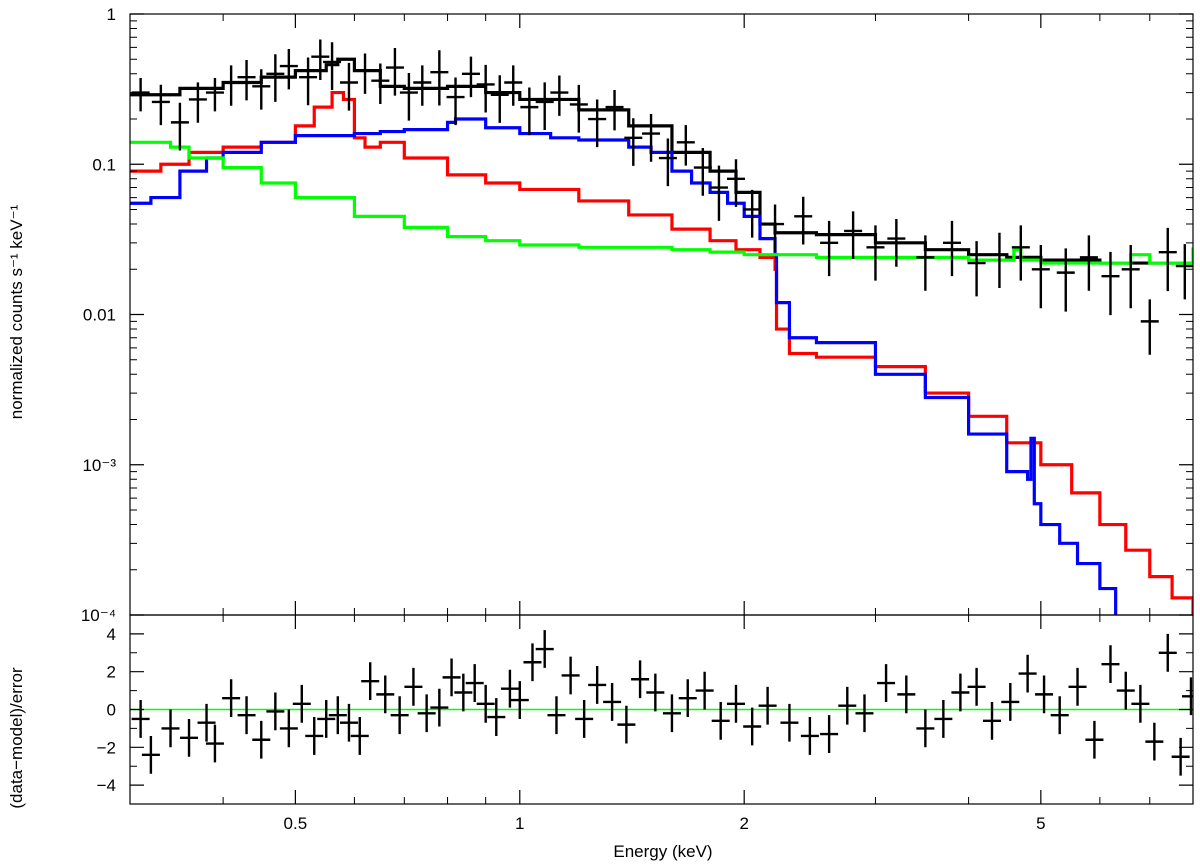 This screenshot has width=1200, height=865. Describe the element at coordinates (1040, 823) in the screenshot. I see `x-tick-label: 5` at that location.